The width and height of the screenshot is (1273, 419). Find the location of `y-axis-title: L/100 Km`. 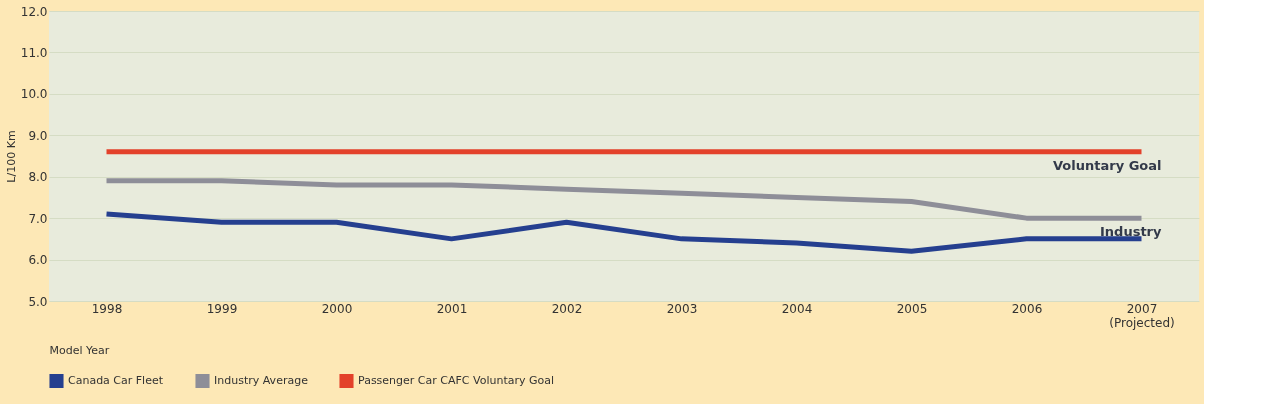

y-axis-title: L/100 Km is located at coordinates (11, 156).